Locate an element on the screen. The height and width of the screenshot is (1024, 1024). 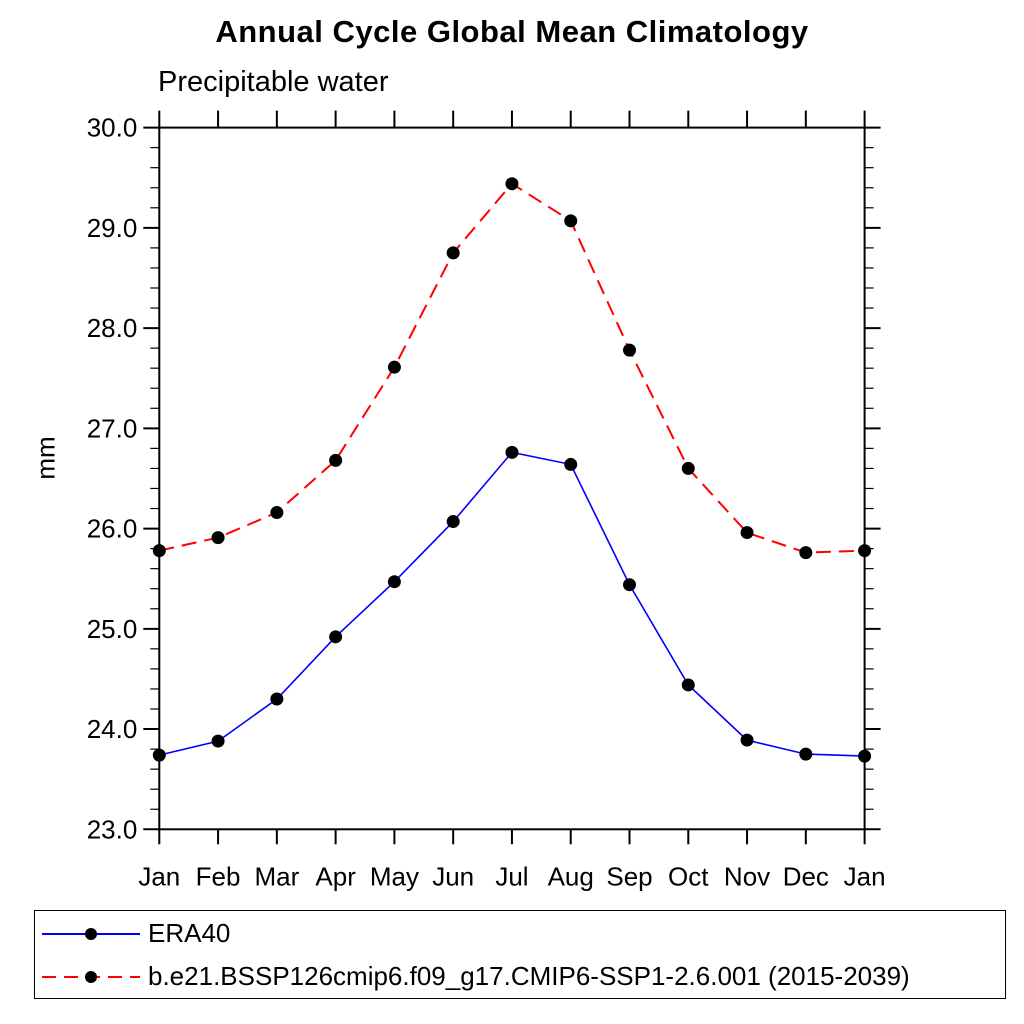
y-tick-label: 24.0 is located at coordinates (112, 729).